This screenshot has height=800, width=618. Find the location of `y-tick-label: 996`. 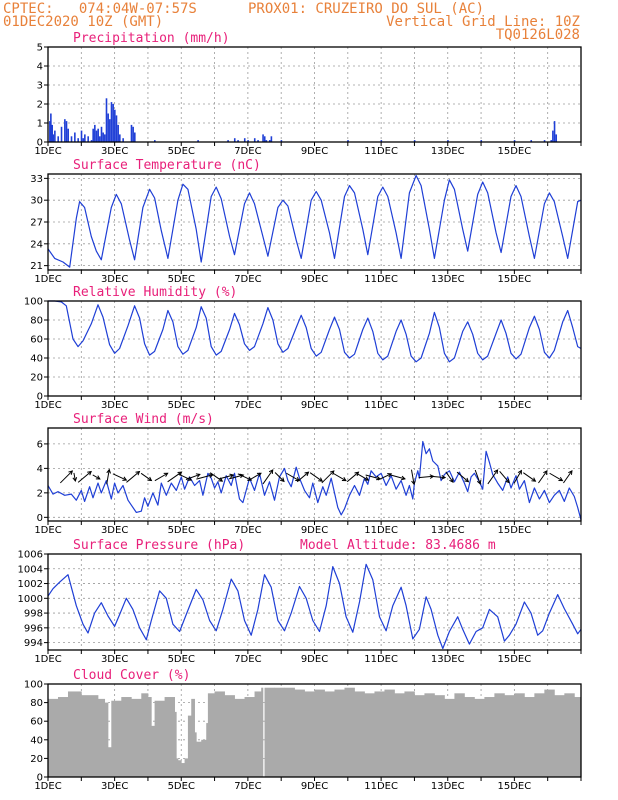

y-tick-label: 996 is located at coordinates (33, 628).